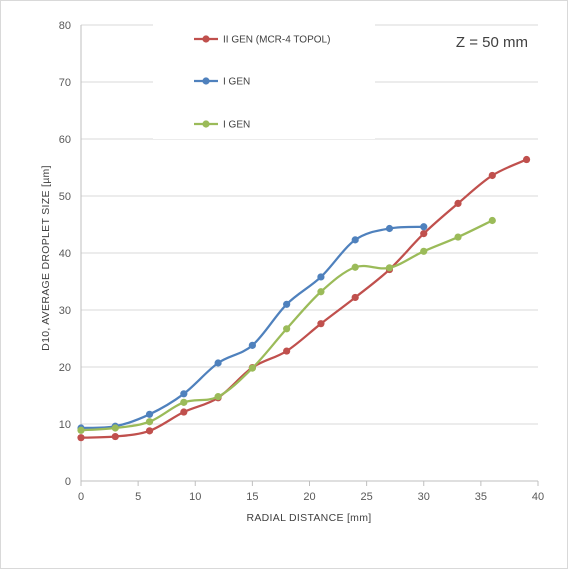 This screenshot has width=568, height=570. Describe the element at coordinates (138, 497) in the screenshot. I see `x-tick-label: 5` at that location.